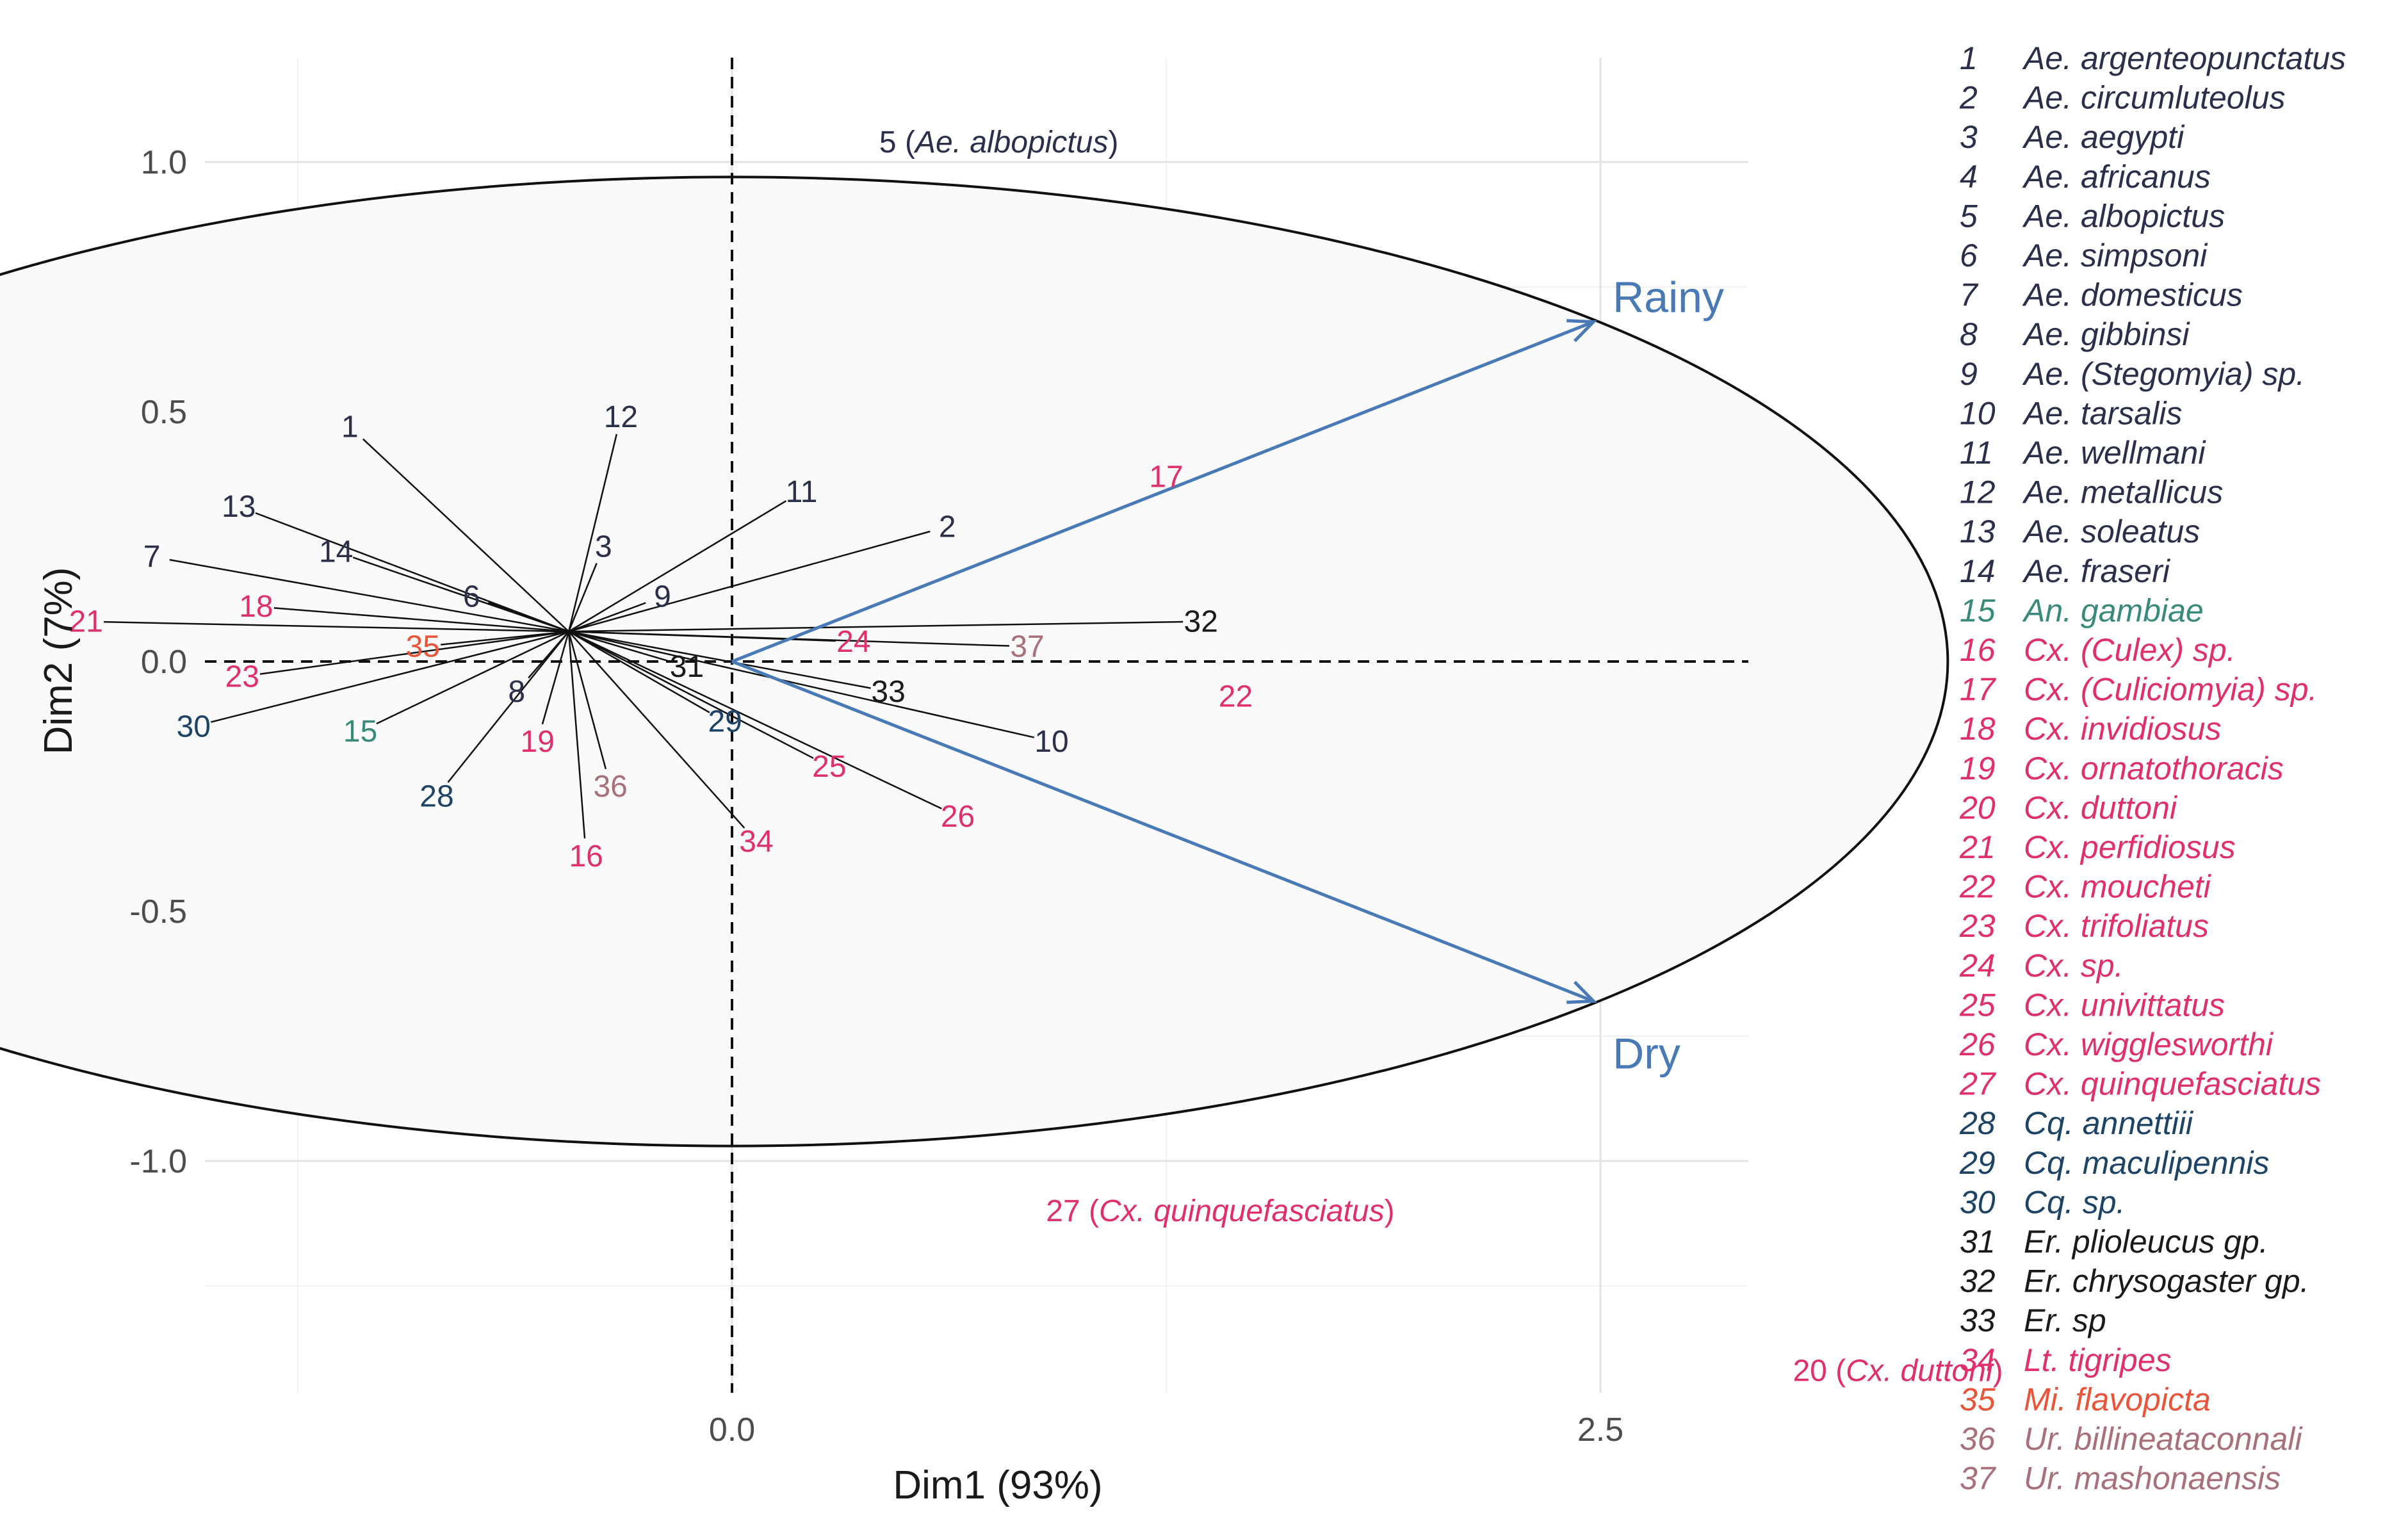 The width and height of the screenshot is (2408, 1526). Describe the element at coordinates (732, 1430) in the screenshot. I see `x-tick-label: 0.0` at that location.